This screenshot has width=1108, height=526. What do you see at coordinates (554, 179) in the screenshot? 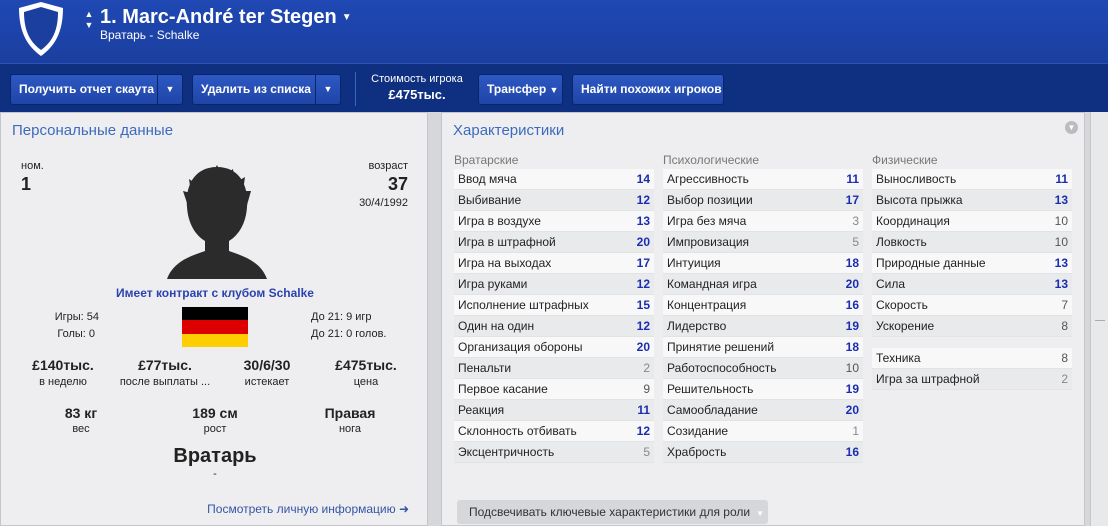
I see `attribute-row: Ввод мяча 14` at bounding box center [554, 179].